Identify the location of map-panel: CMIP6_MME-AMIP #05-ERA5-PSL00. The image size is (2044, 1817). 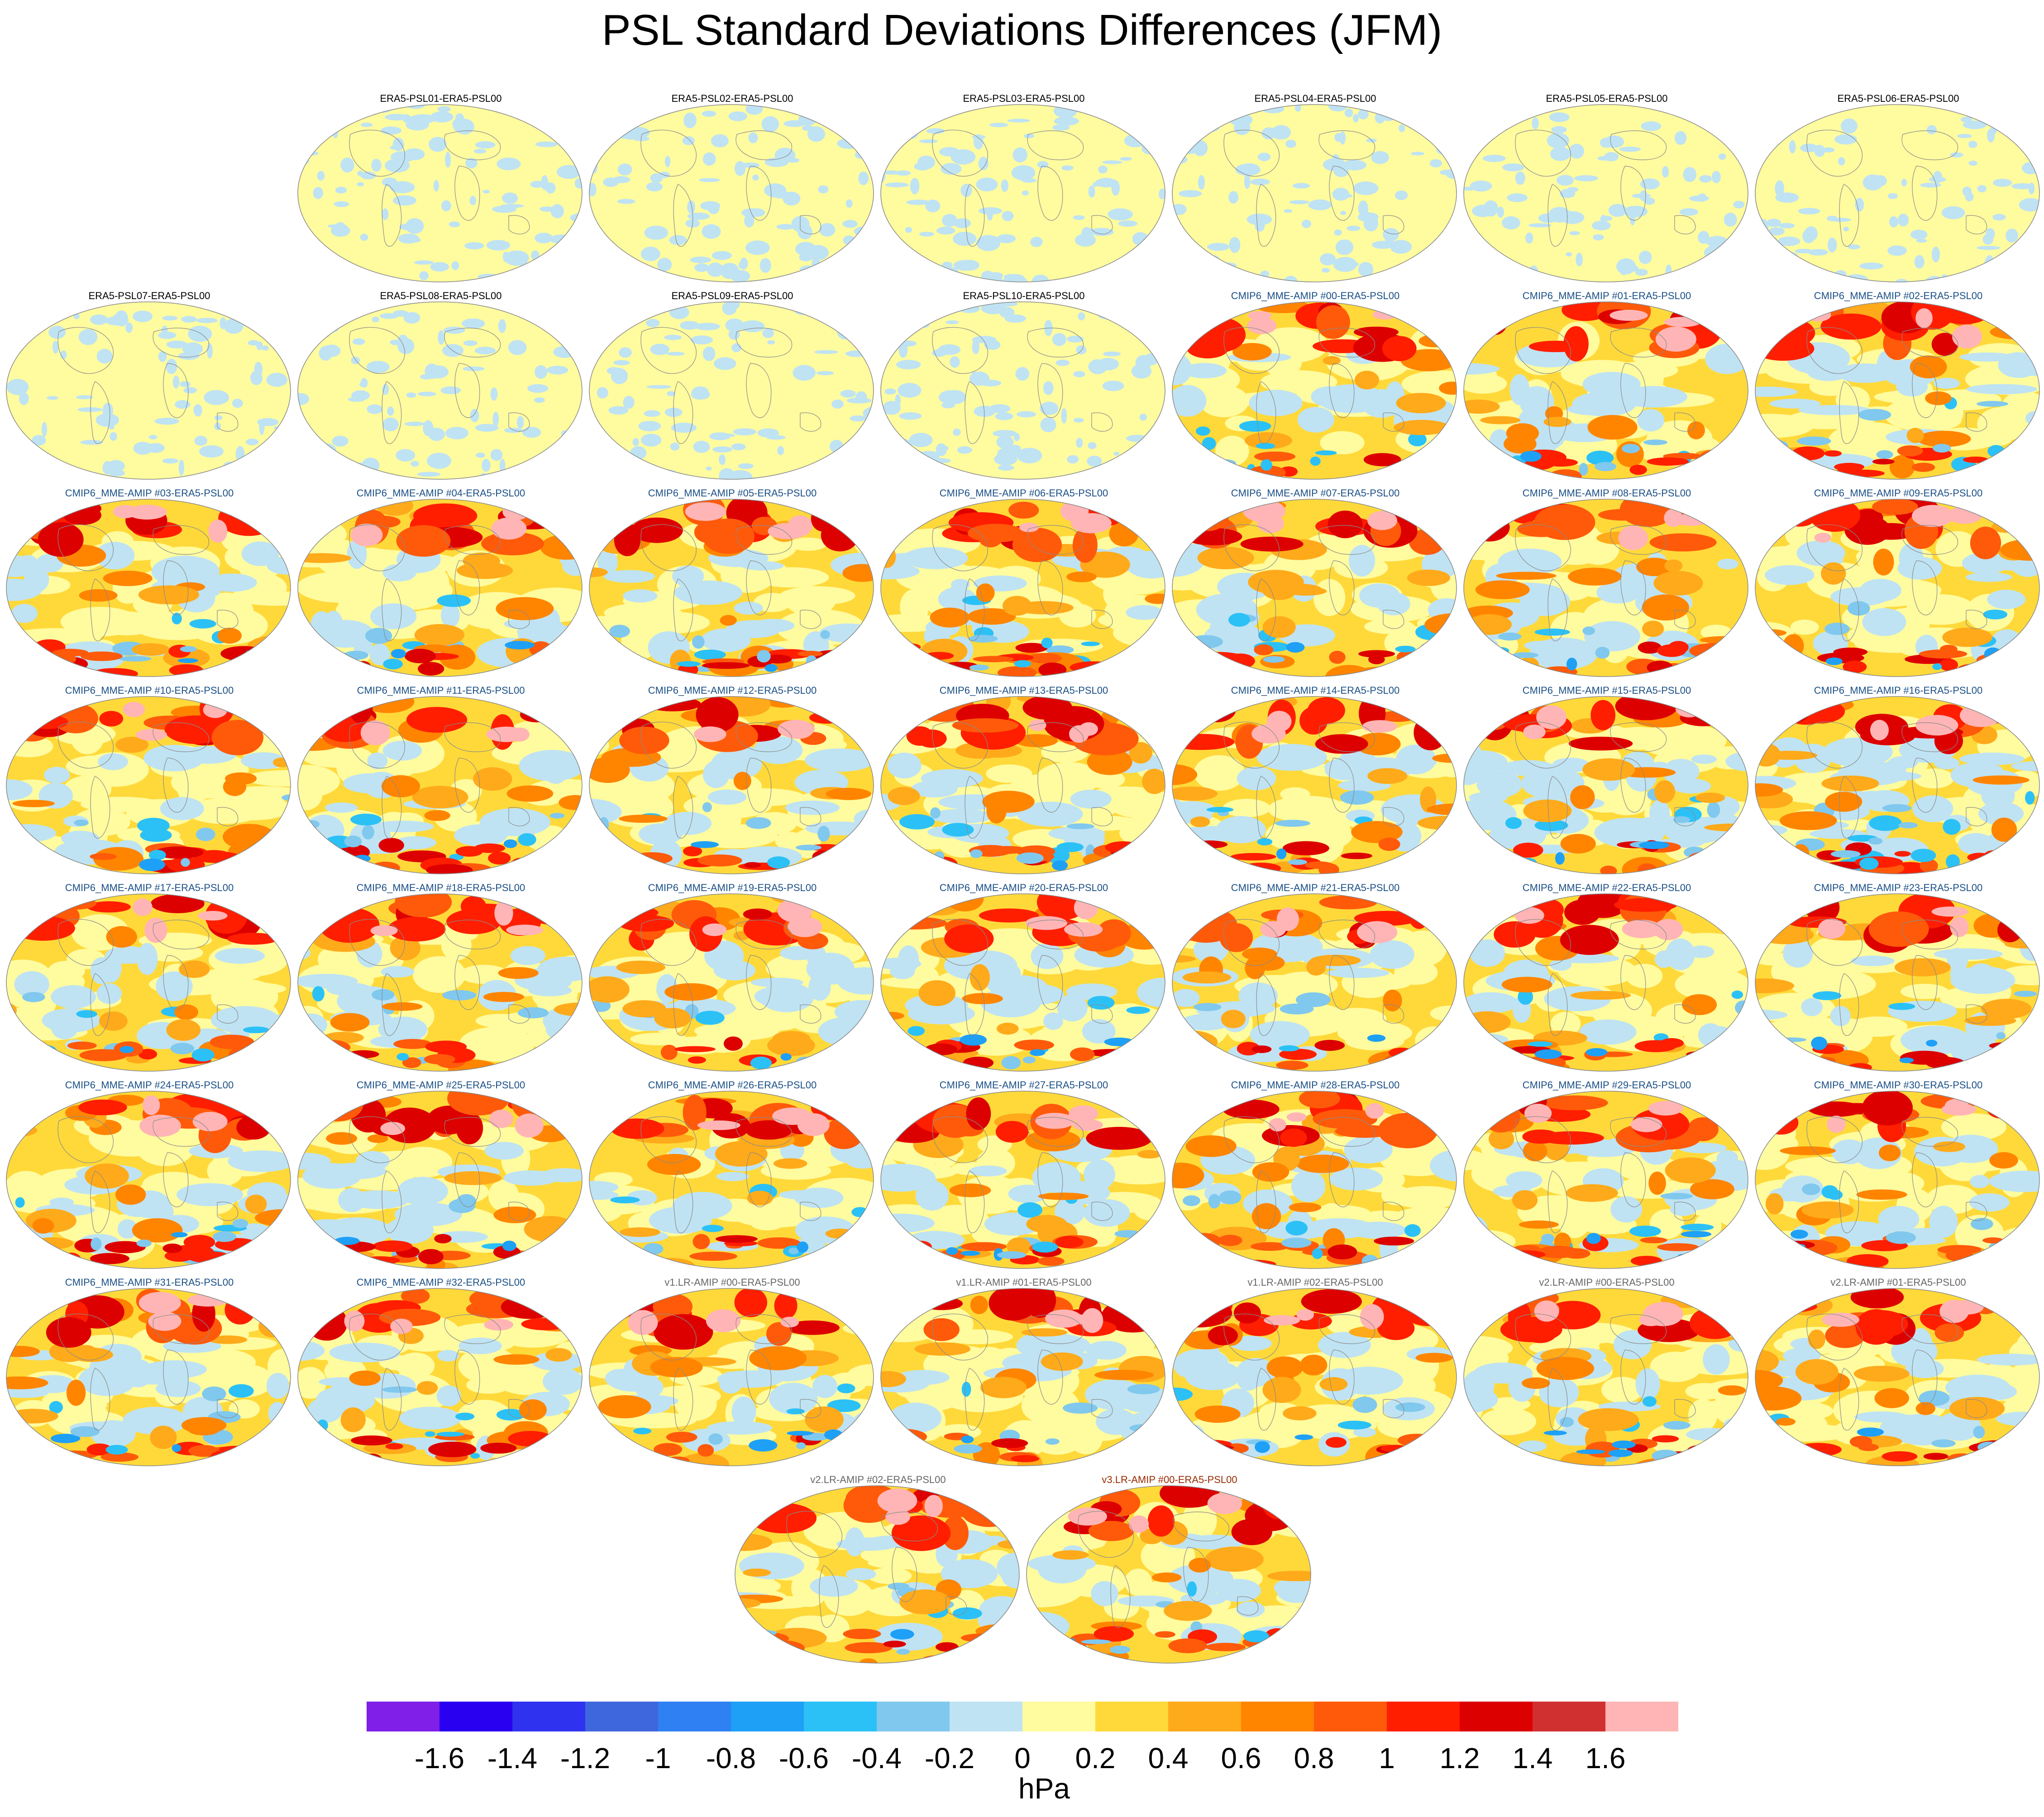
(732, 587).